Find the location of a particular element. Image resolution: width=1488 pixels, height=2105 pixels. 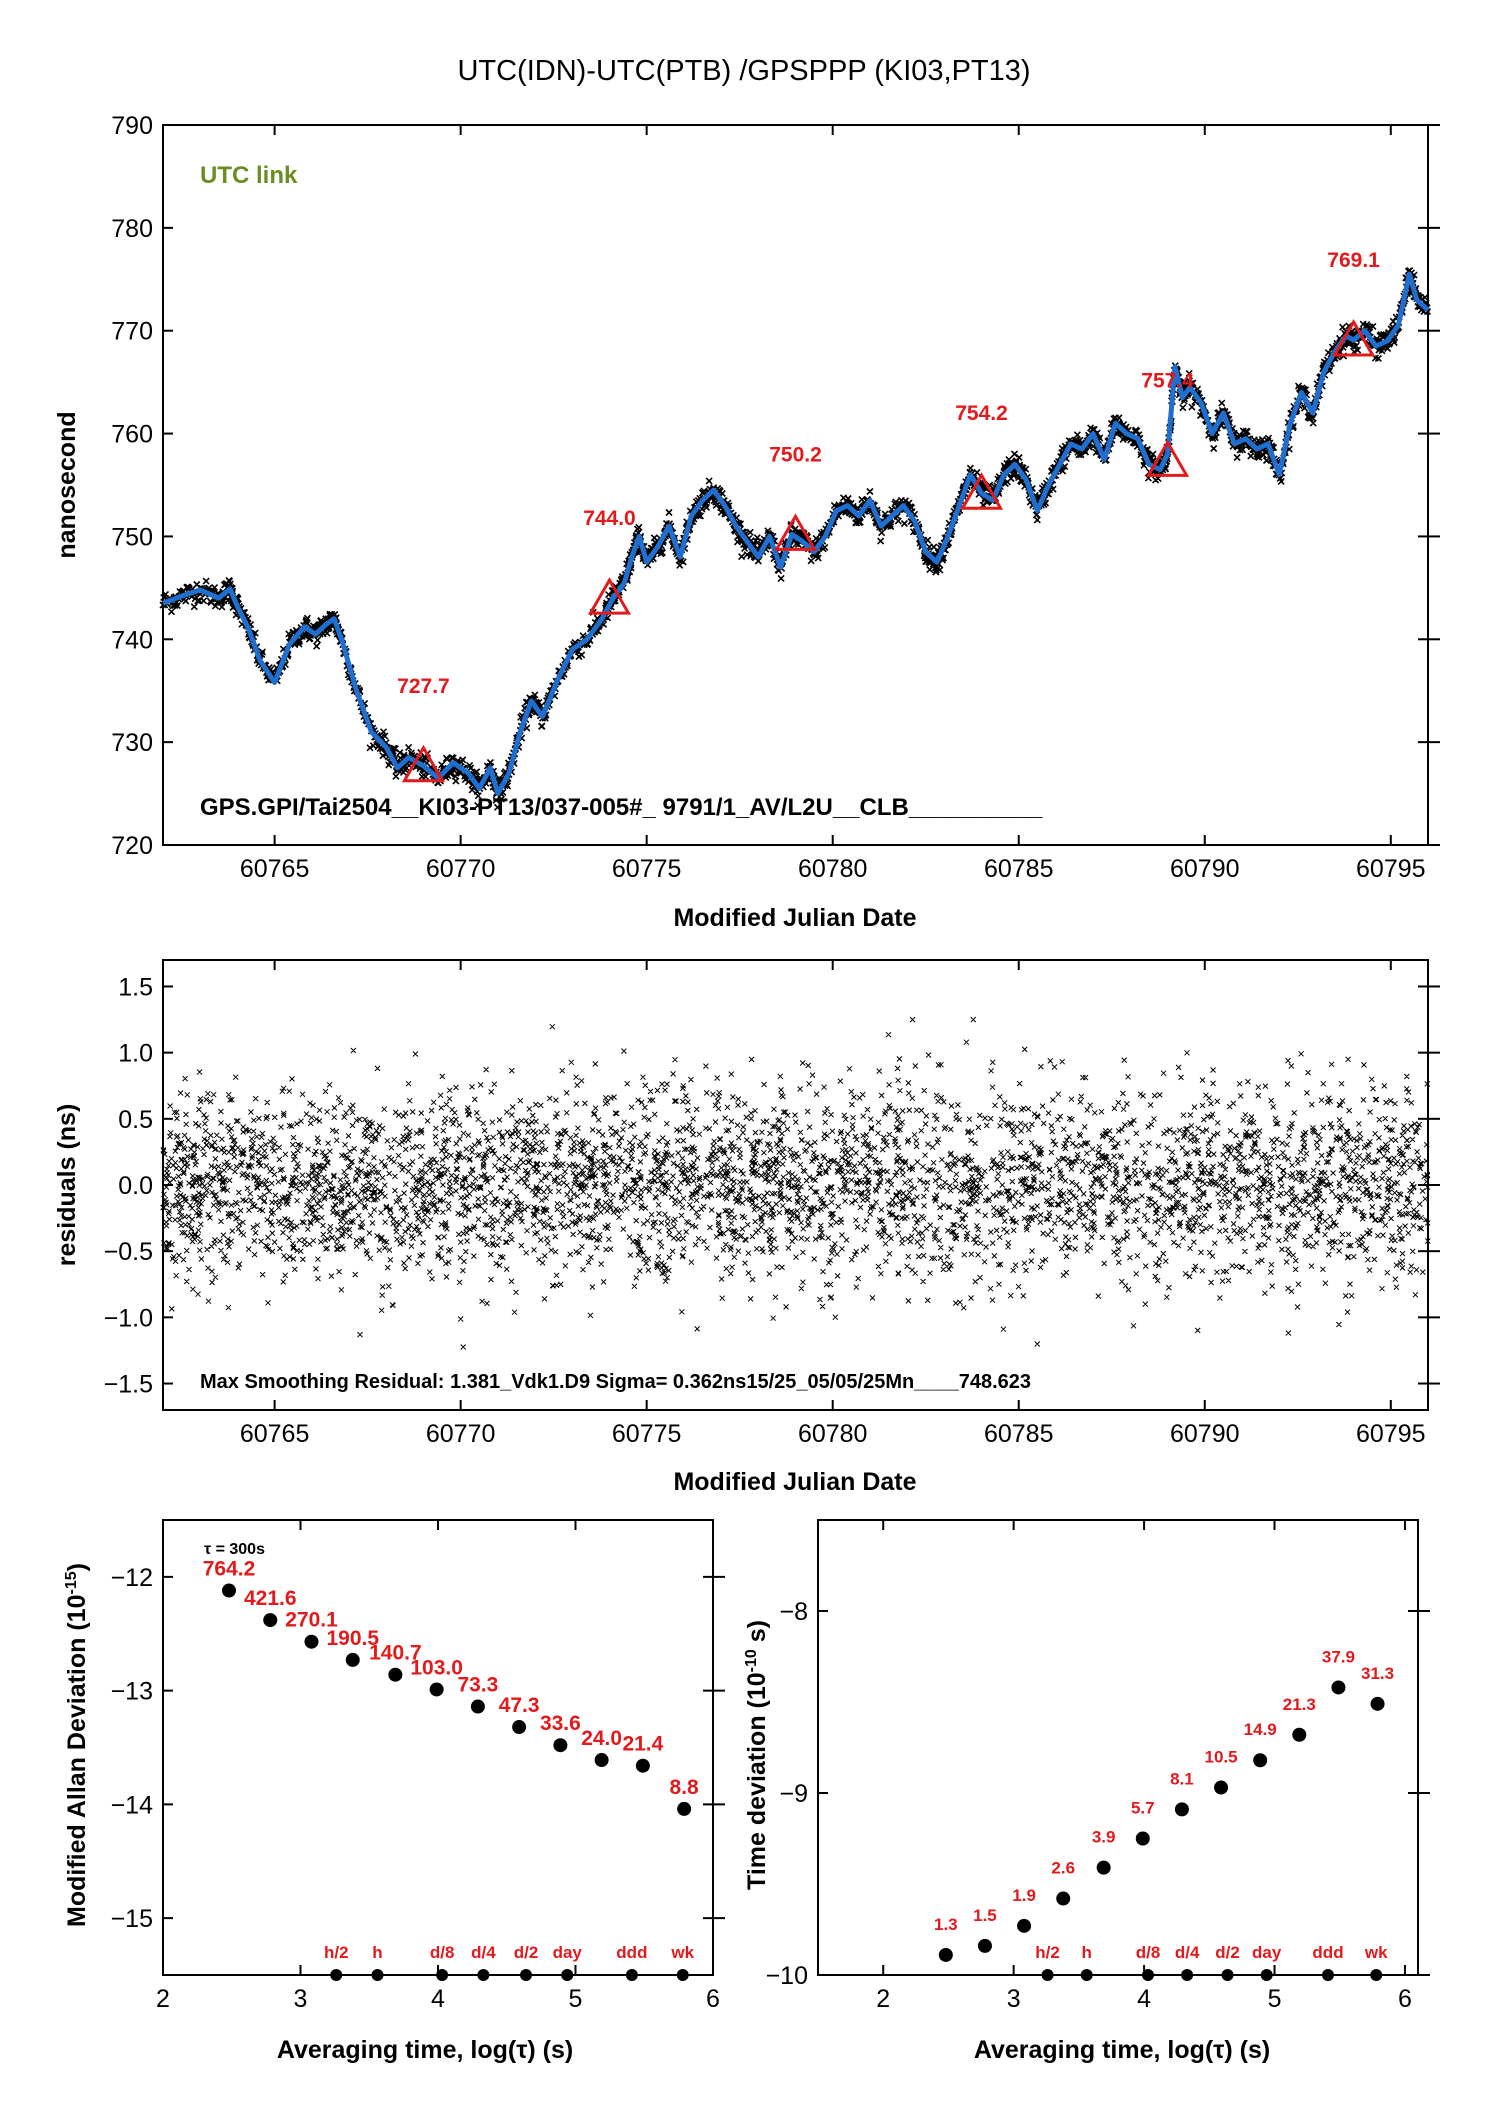

point-label: 21.3 is located at coordinates (1299, 1704).